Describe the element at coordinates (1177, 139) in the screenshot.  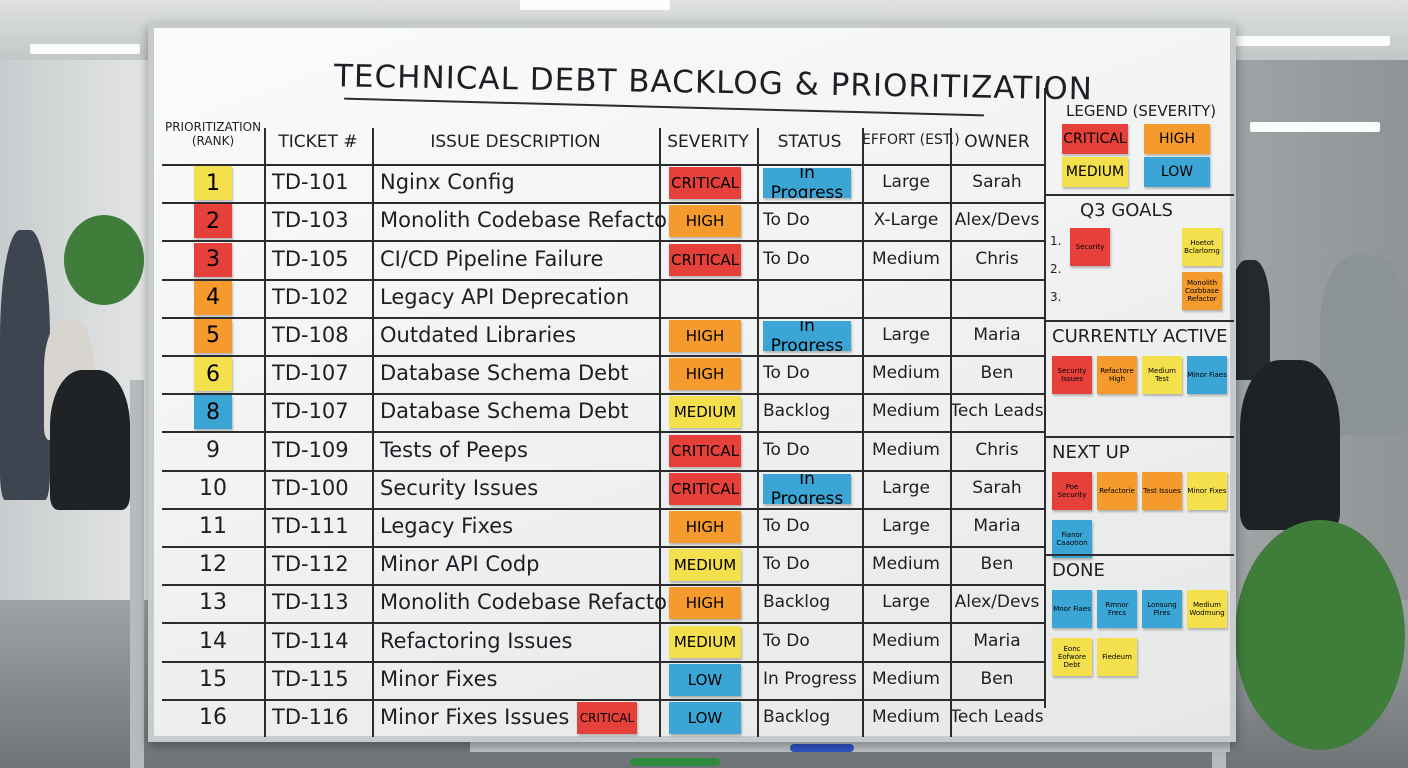
I see `legend-sticky: HIGH` at that location.